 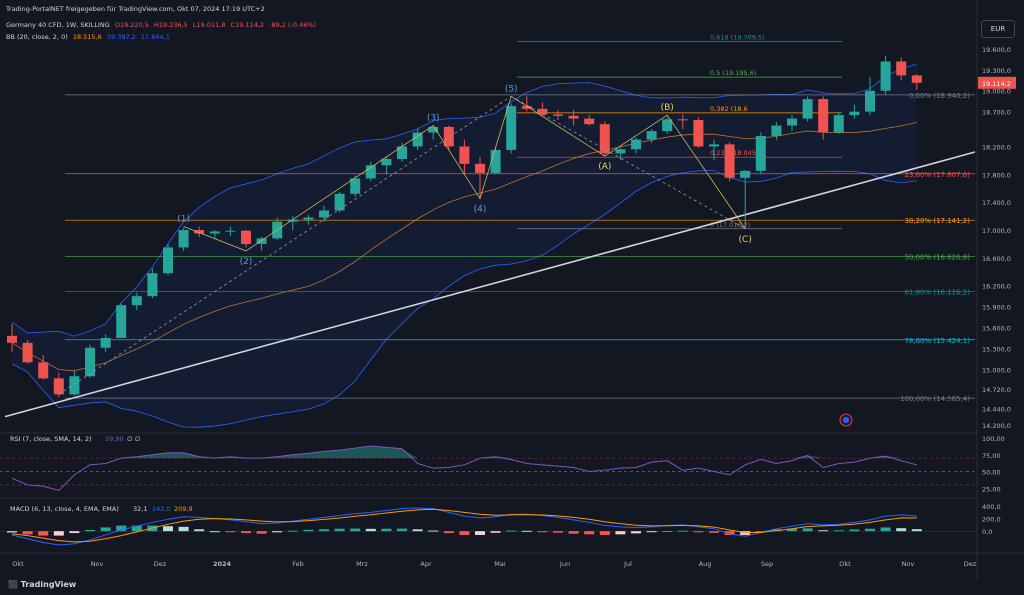 I want to click on rsi-title: RSI (7, close, SMA, 14, 2), so click(x=51, y=439).